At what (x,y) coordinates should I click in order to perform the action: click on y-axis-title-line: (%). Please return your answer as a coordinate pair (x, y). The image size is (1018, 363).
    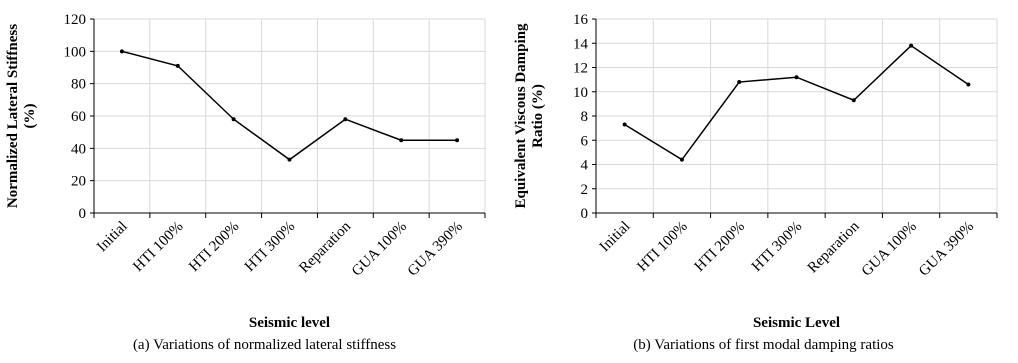
    Looking at the image, I should click on (30, 116).